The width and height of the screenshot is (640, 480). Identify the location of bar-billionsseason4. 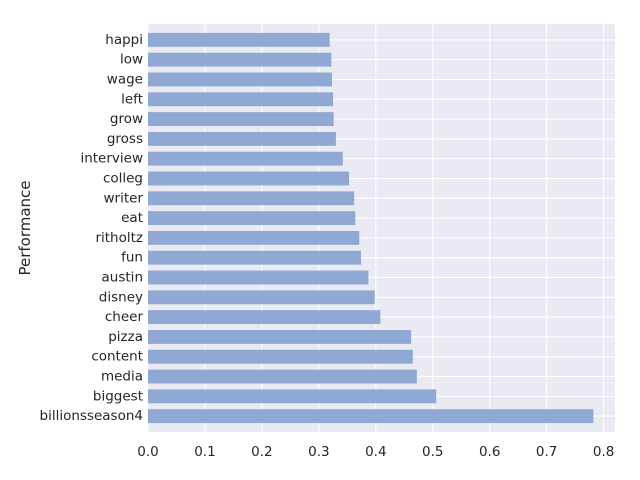
(371, 416).